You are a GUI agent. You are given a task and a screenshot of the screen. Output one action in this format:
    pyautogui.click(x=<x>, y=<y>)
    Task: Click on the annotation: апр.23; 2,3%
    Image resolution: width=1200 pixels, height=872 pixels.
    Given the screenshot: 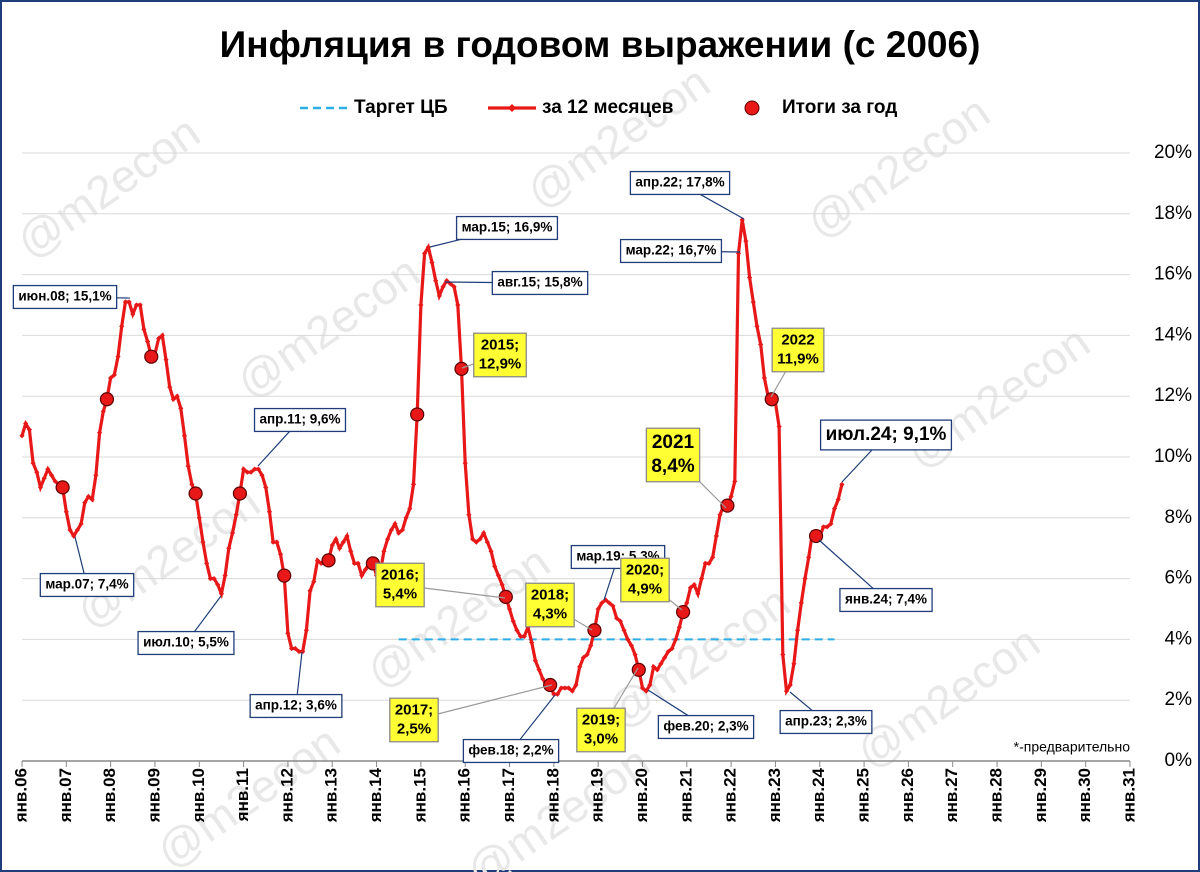 What is the action you would take?
    pyautogui.click(x=826, y=713)
    